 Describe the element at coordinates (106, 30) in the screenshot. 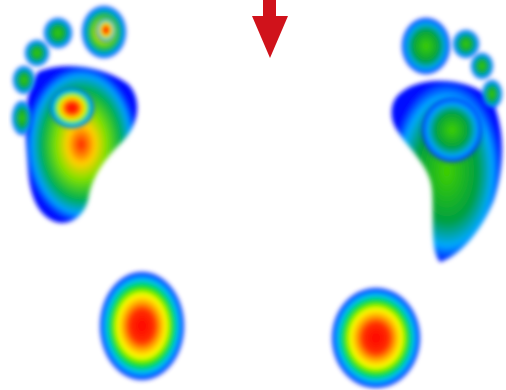

I see `left-big-toe-hotspot` at that location.